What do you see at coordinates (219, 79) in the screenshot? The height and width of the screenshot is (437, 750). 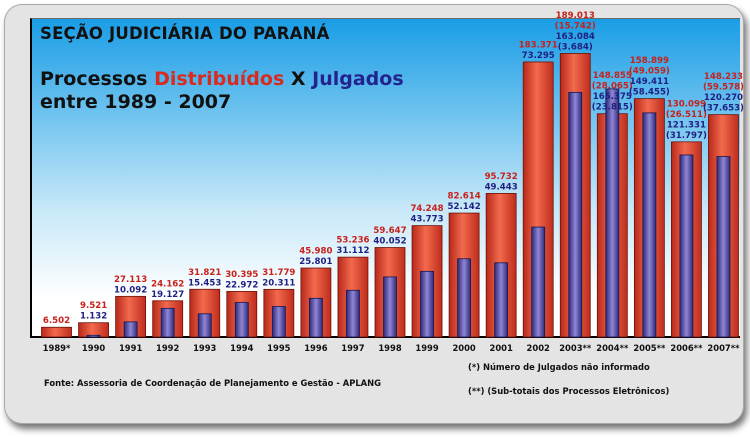 I see `subtitle-distribuidos: Distribuídos` at bounding box center [219, 79].